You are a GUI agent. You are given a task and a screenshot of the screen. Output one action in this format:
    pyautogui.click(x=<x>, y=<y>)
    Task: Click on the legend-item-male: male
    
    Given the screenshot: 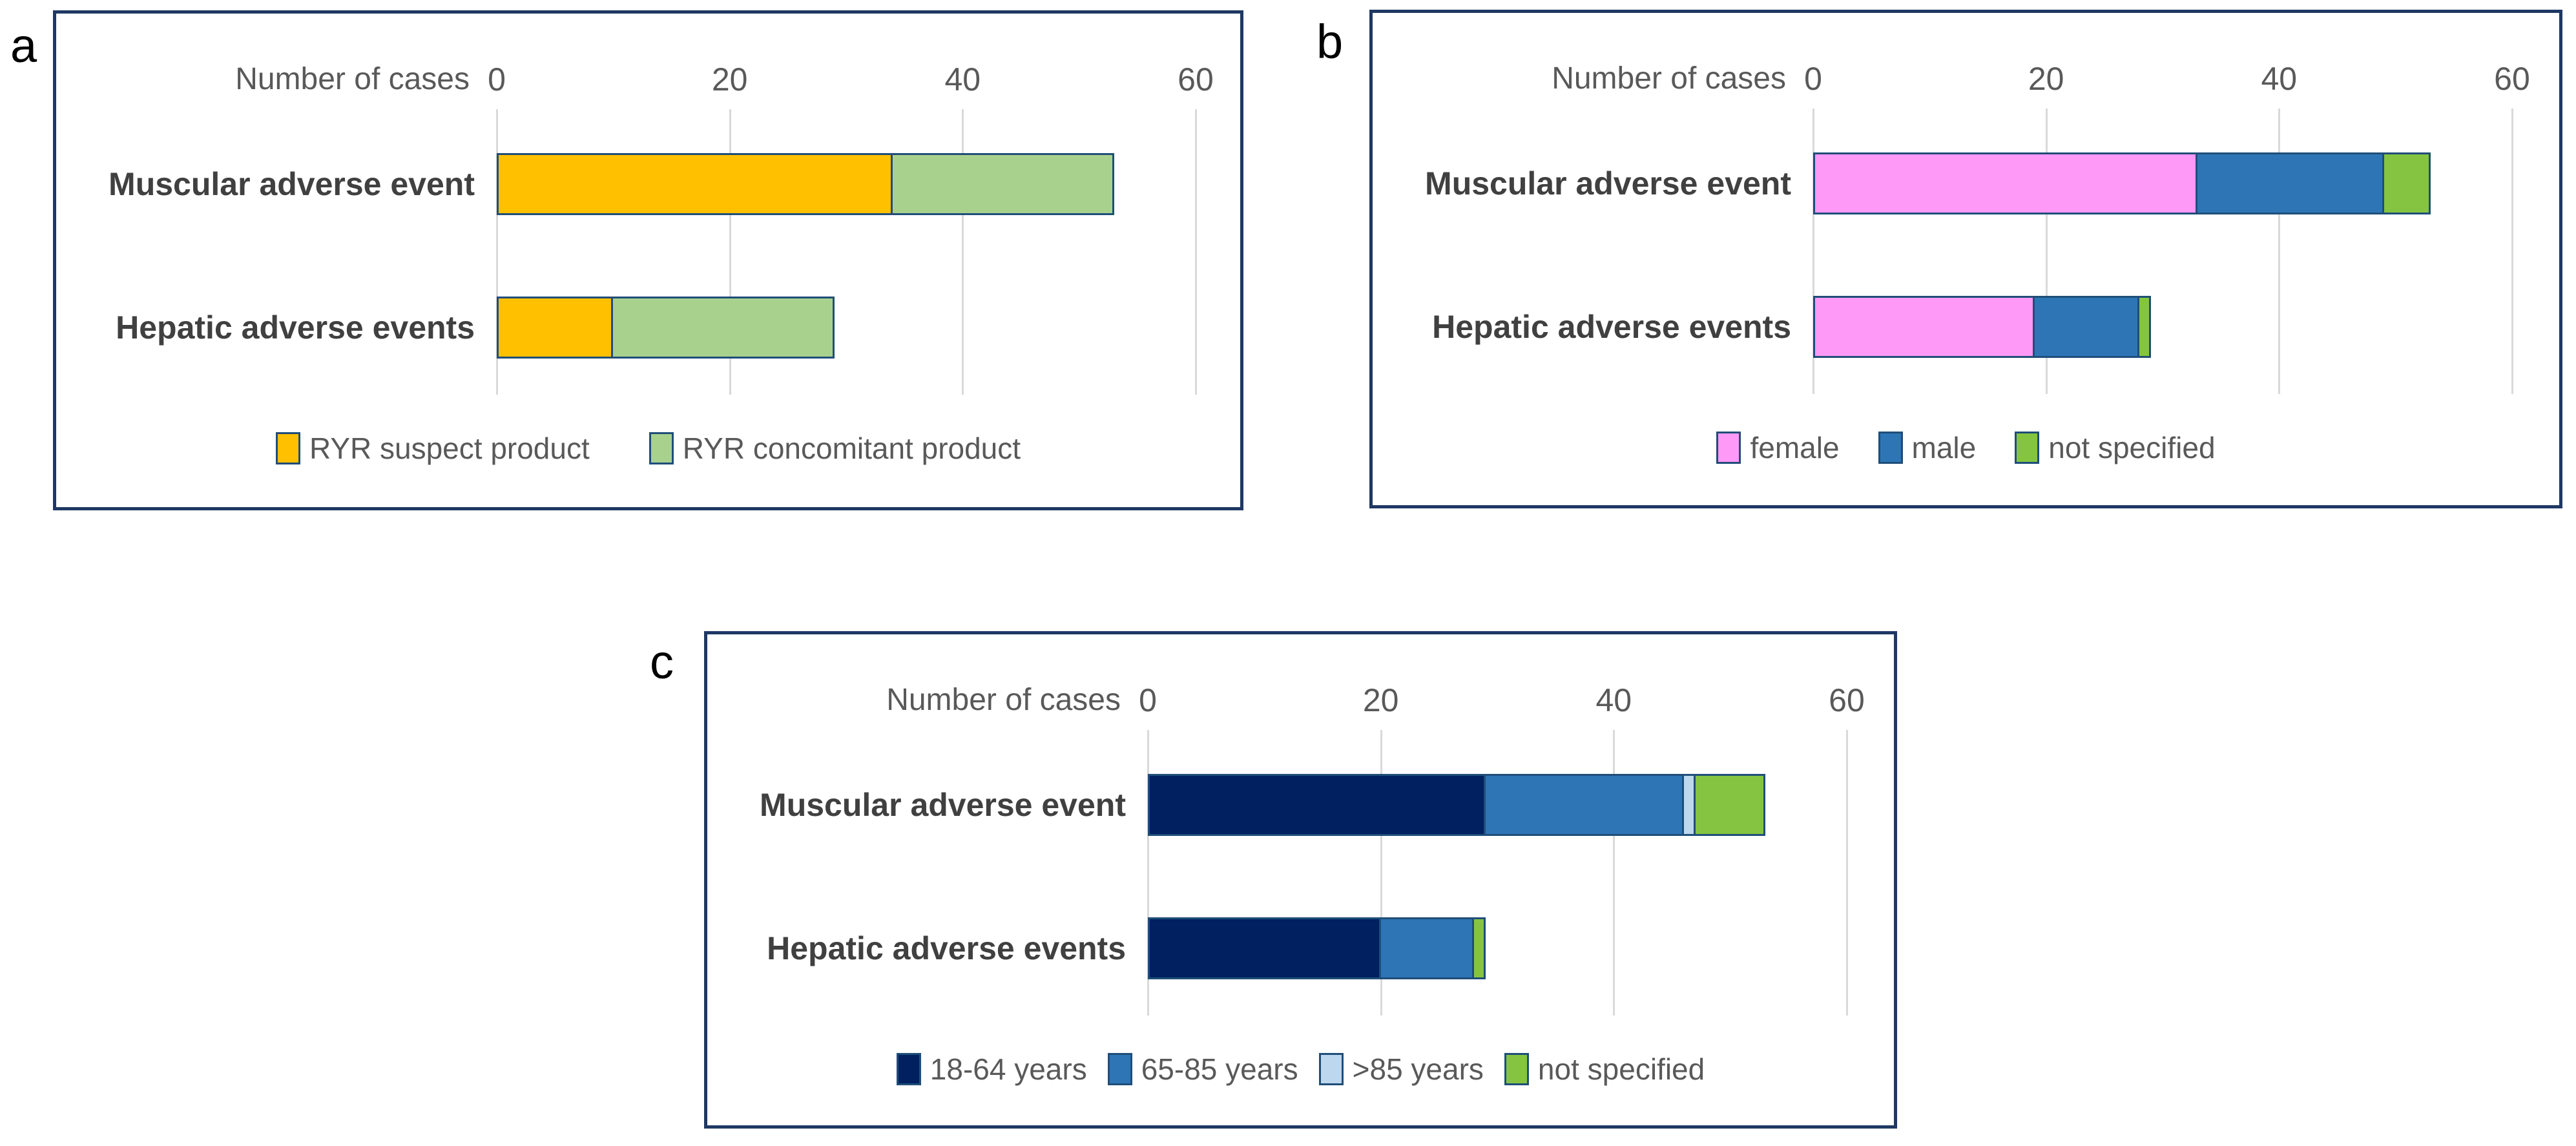 What is the action you would take?
    pyautogui.click(x=1927, y=448)
    